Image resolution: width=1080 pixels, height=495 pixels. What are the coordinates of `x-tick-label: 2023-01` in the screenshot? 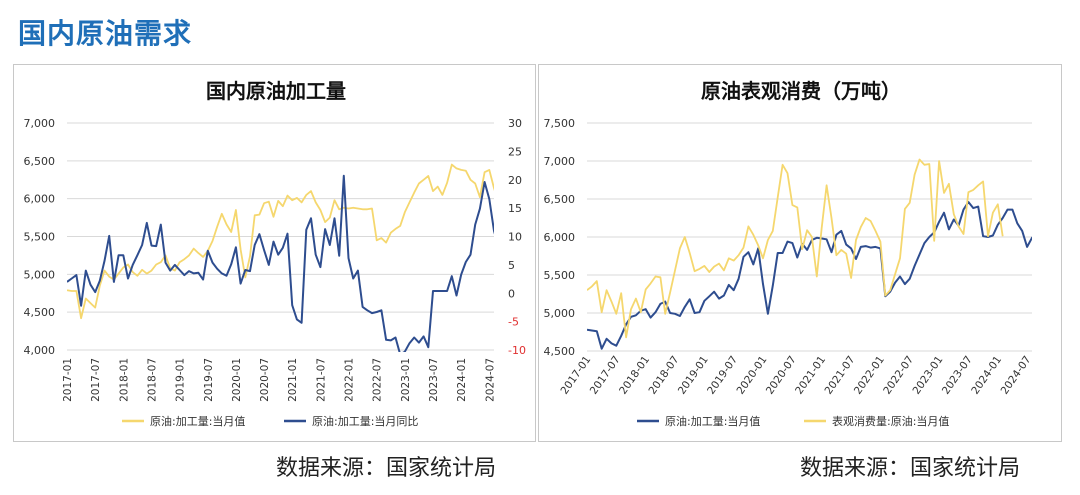 It's located at (406, 380).